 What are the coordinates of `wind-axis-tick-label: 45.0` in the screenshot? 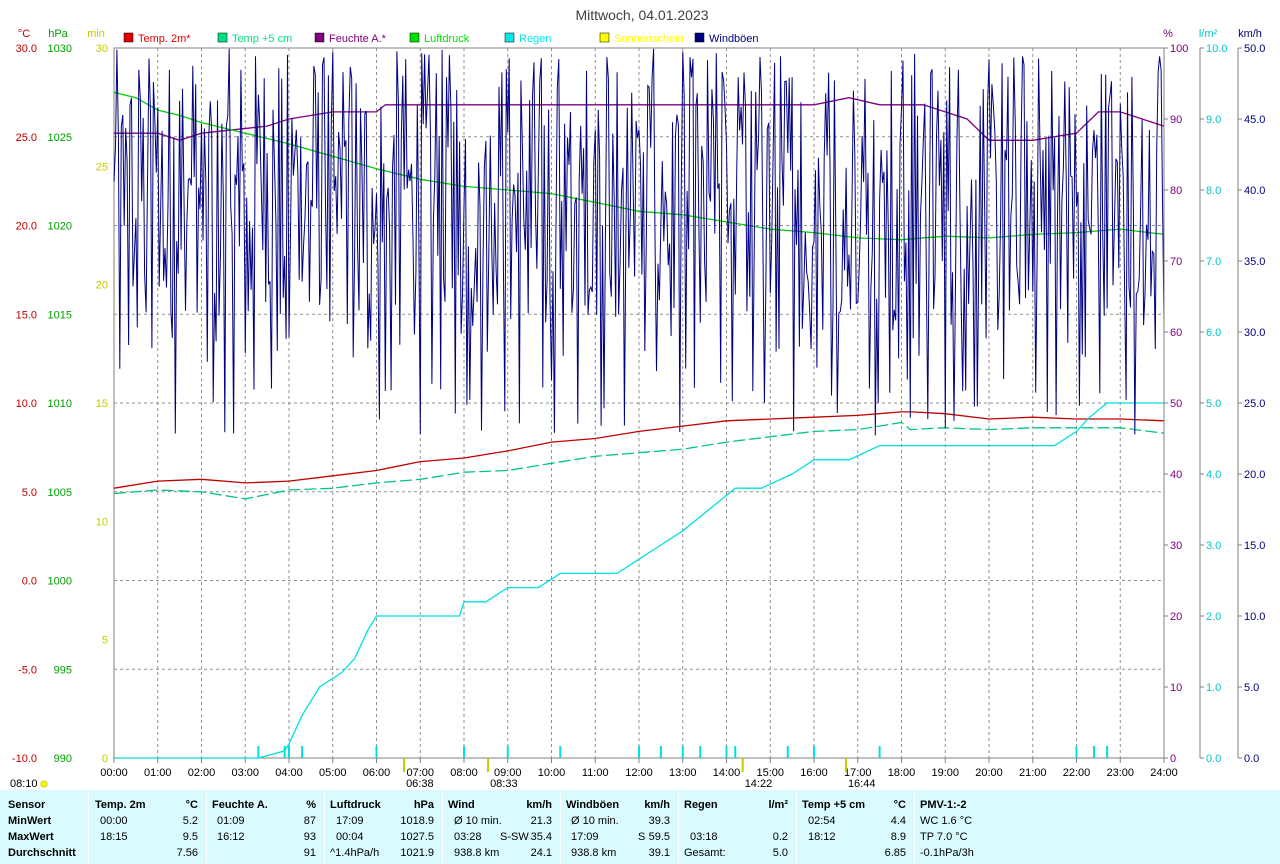 It's located at (1254, 120).